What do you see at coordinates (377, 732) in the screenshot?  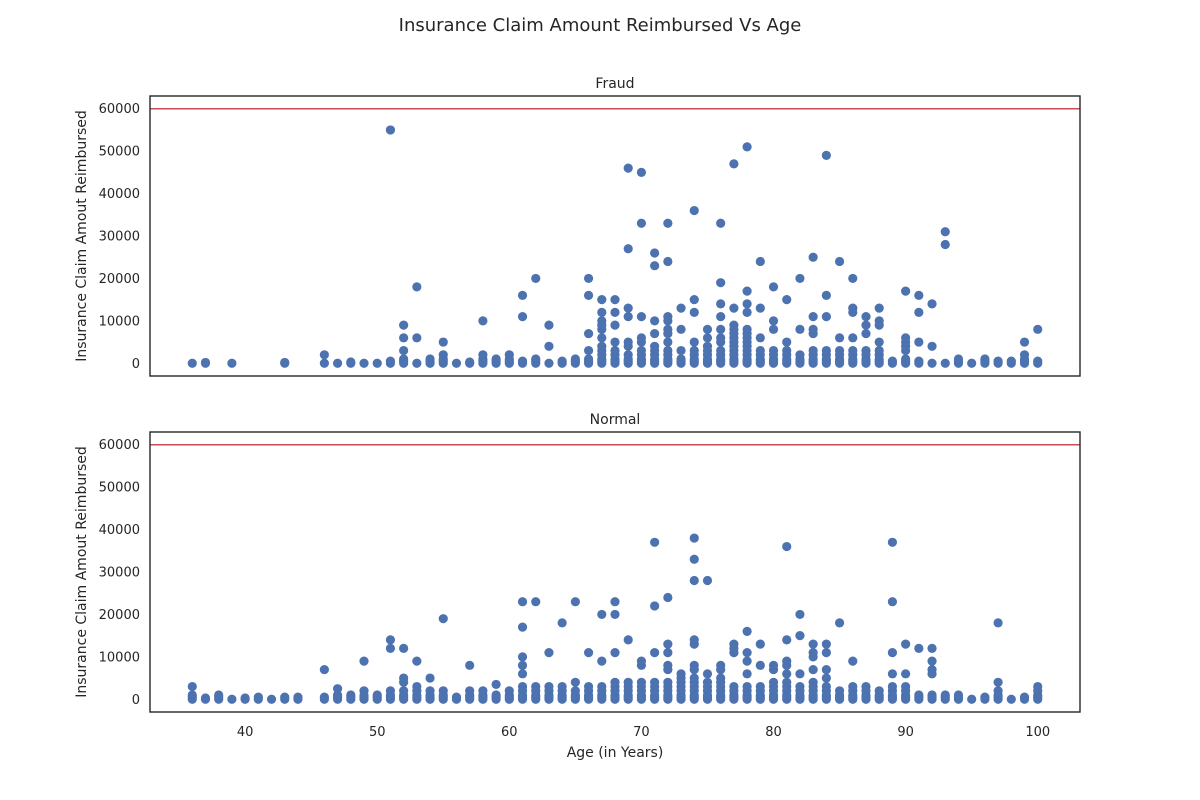 I see `normal-x-tick-label: 50` at bounding box center [377, 732].